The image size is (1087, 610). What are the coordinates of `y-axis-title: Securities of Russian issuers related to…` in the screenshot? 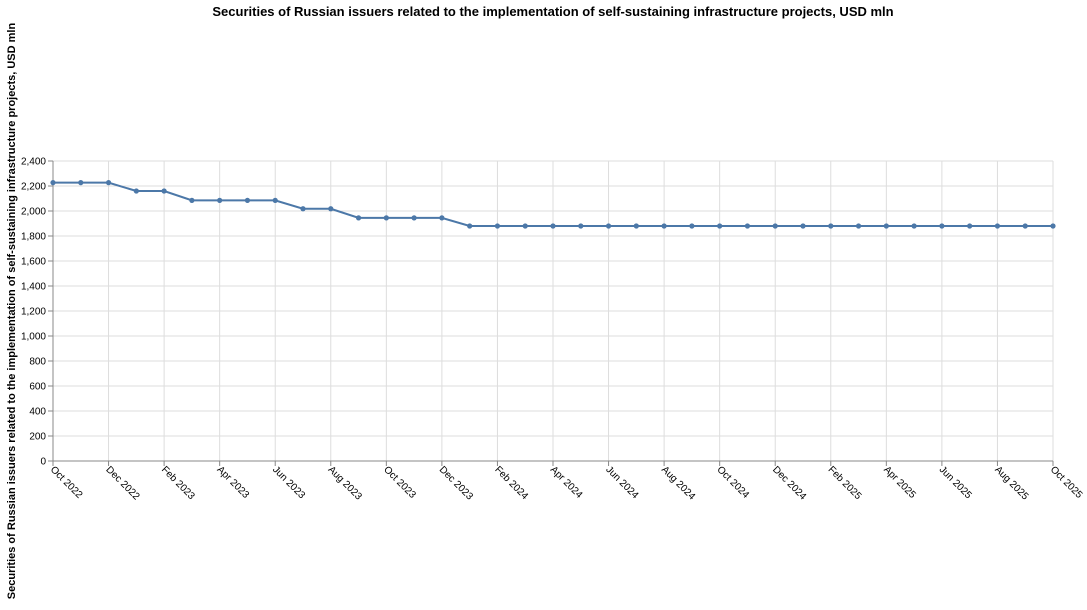 It's located at (12, 311).